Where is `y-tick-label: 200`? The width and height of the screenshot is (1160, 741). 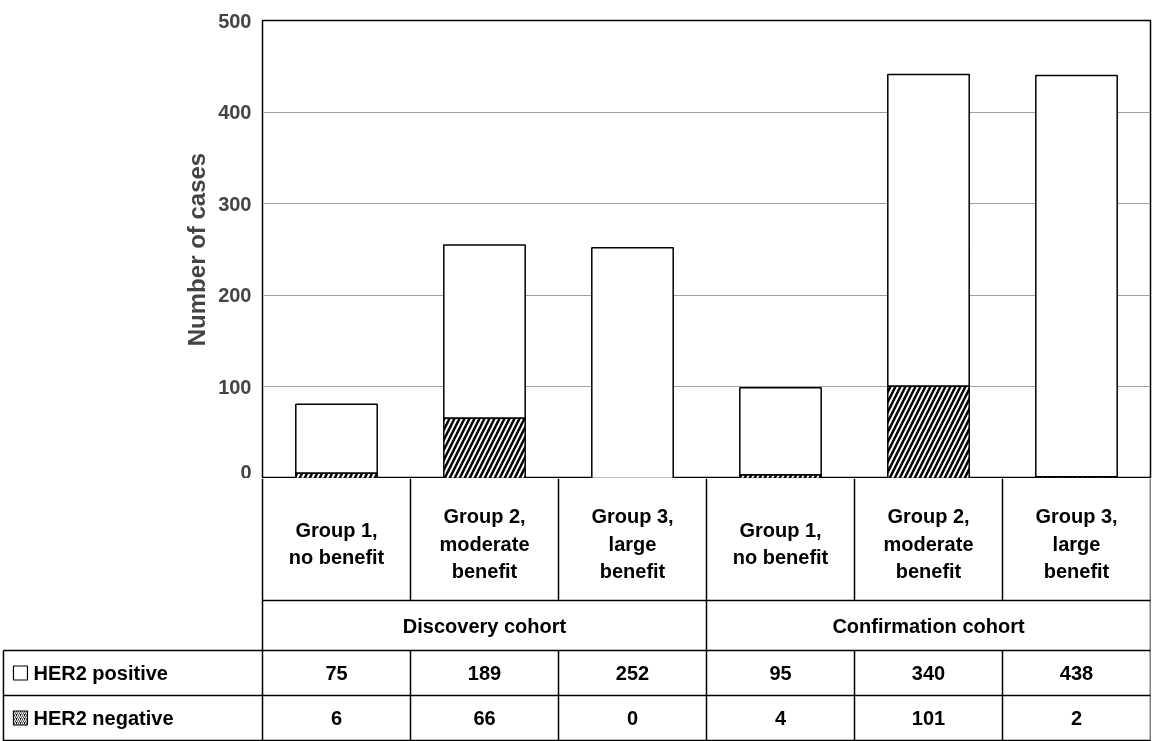 y-tick-label: 200 is located at coordinates (235, 295).